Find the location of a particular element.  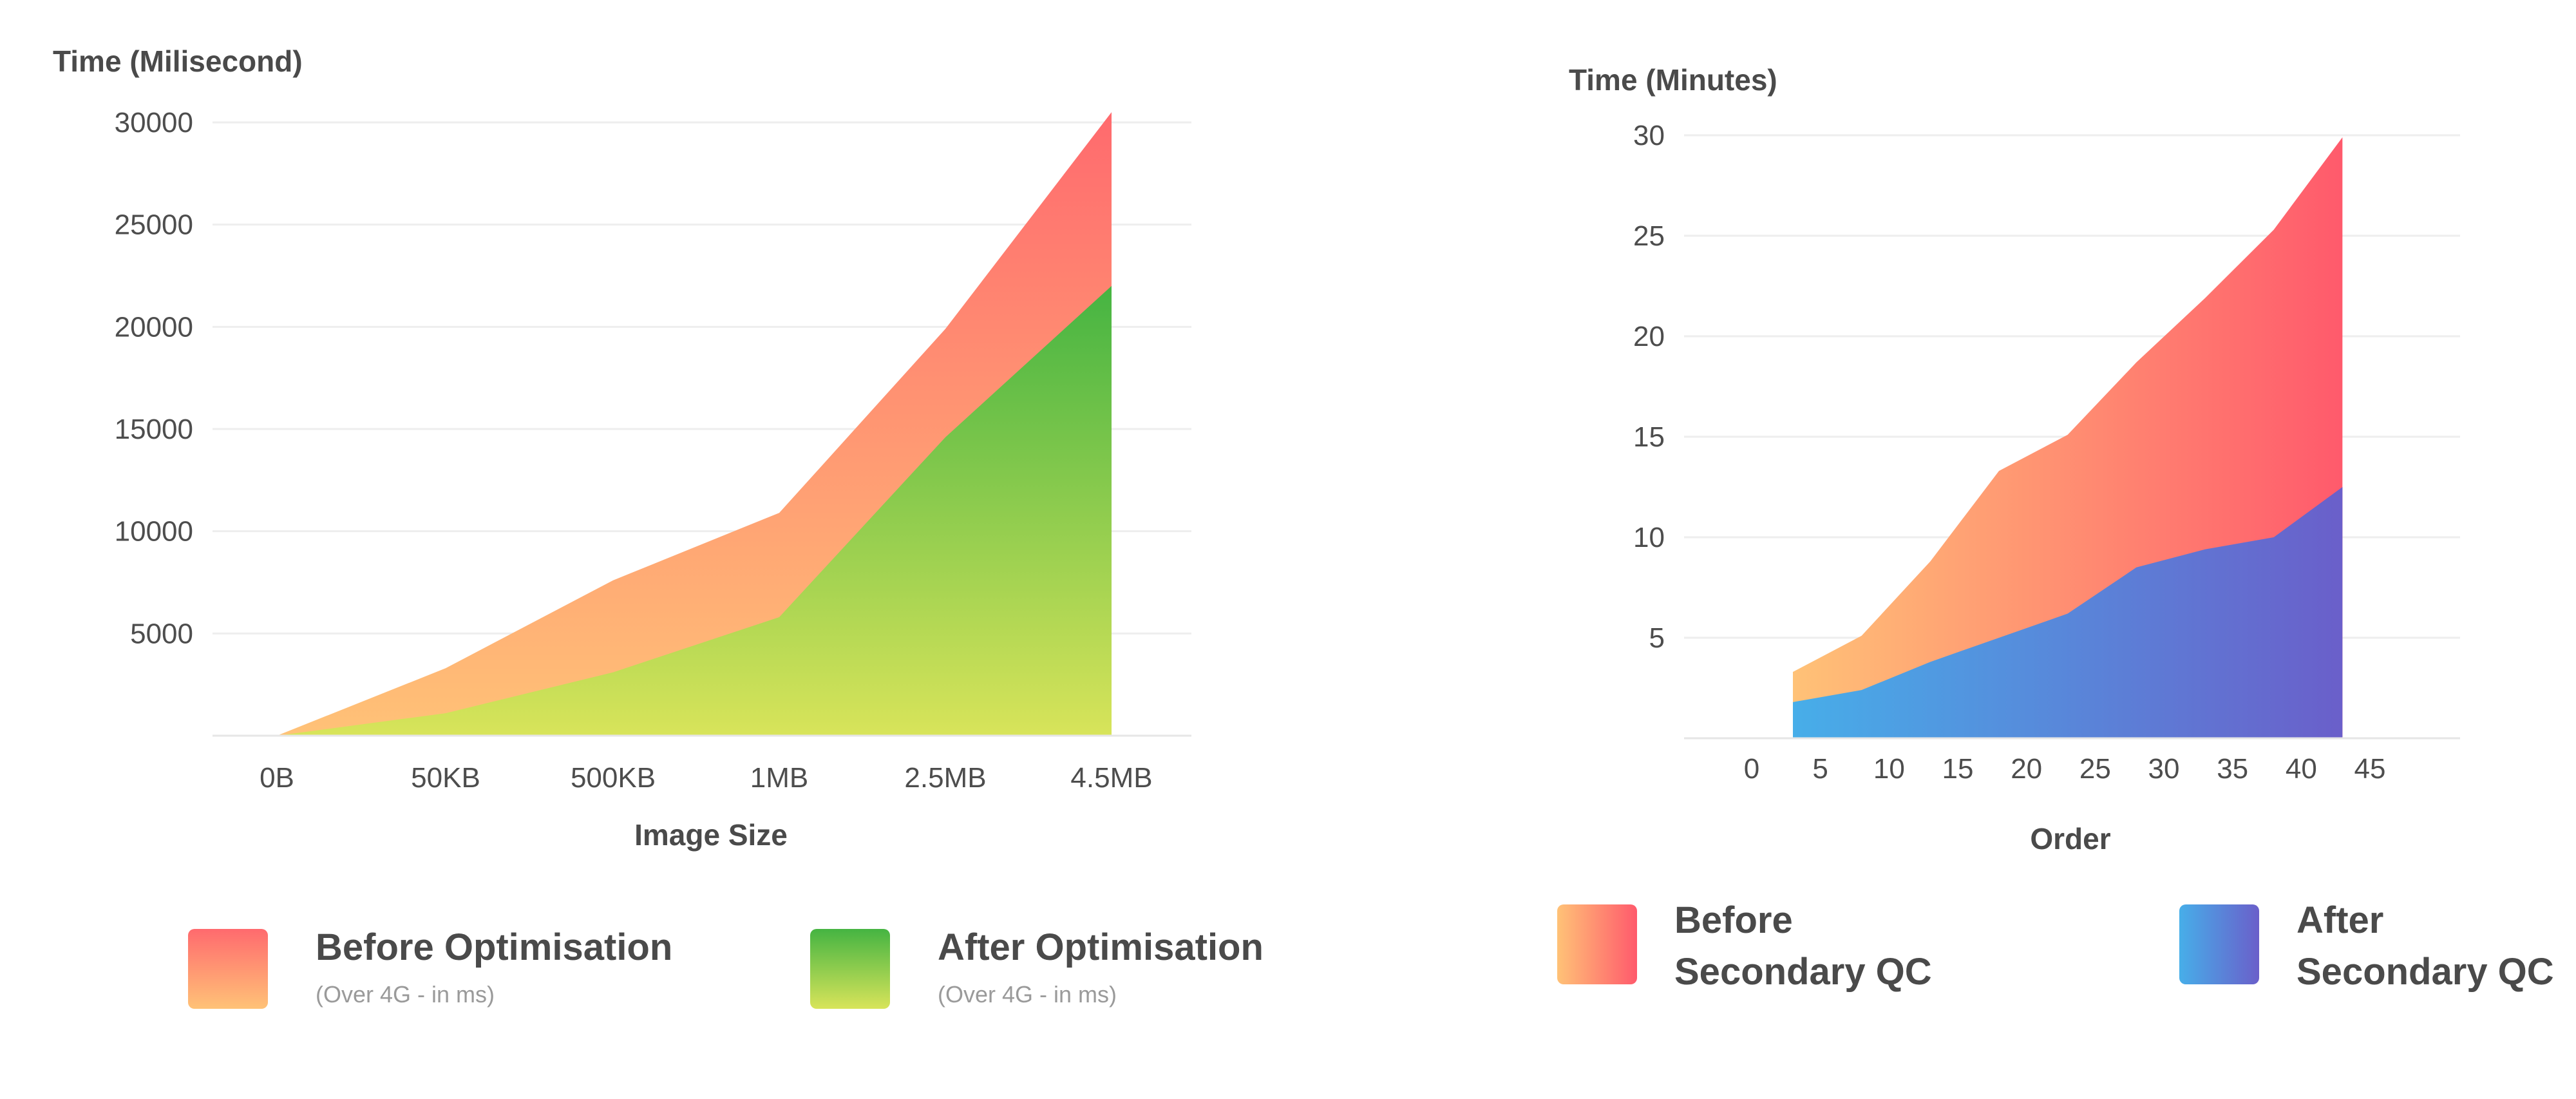

y-tick-label: 20000 is located at coordinates (154, 327).